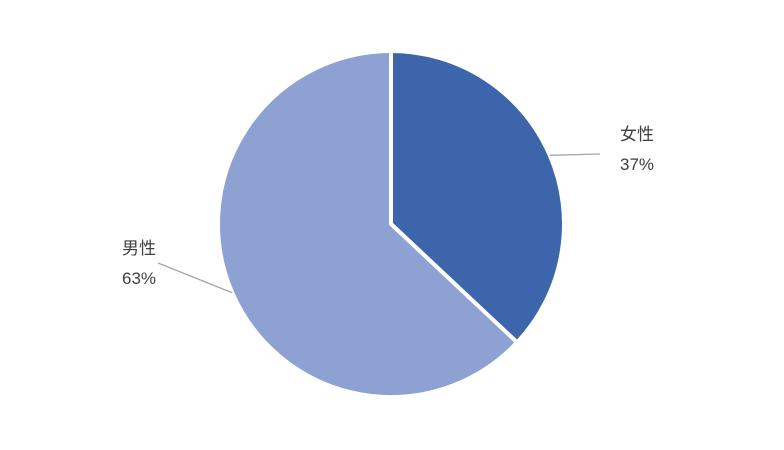 The width and height of the screenshot is (784, 450). Describe the element at coordinates (139, 278) in the screenshot. I see `data-label-male-value: 63%` at that location.